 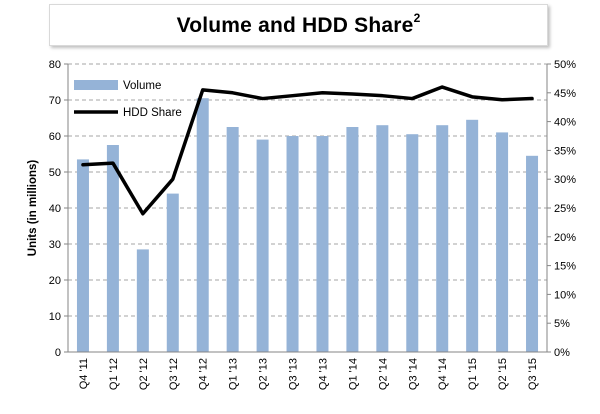 I want to click on right-tick-label: 0%, so click(x=562, y=353).